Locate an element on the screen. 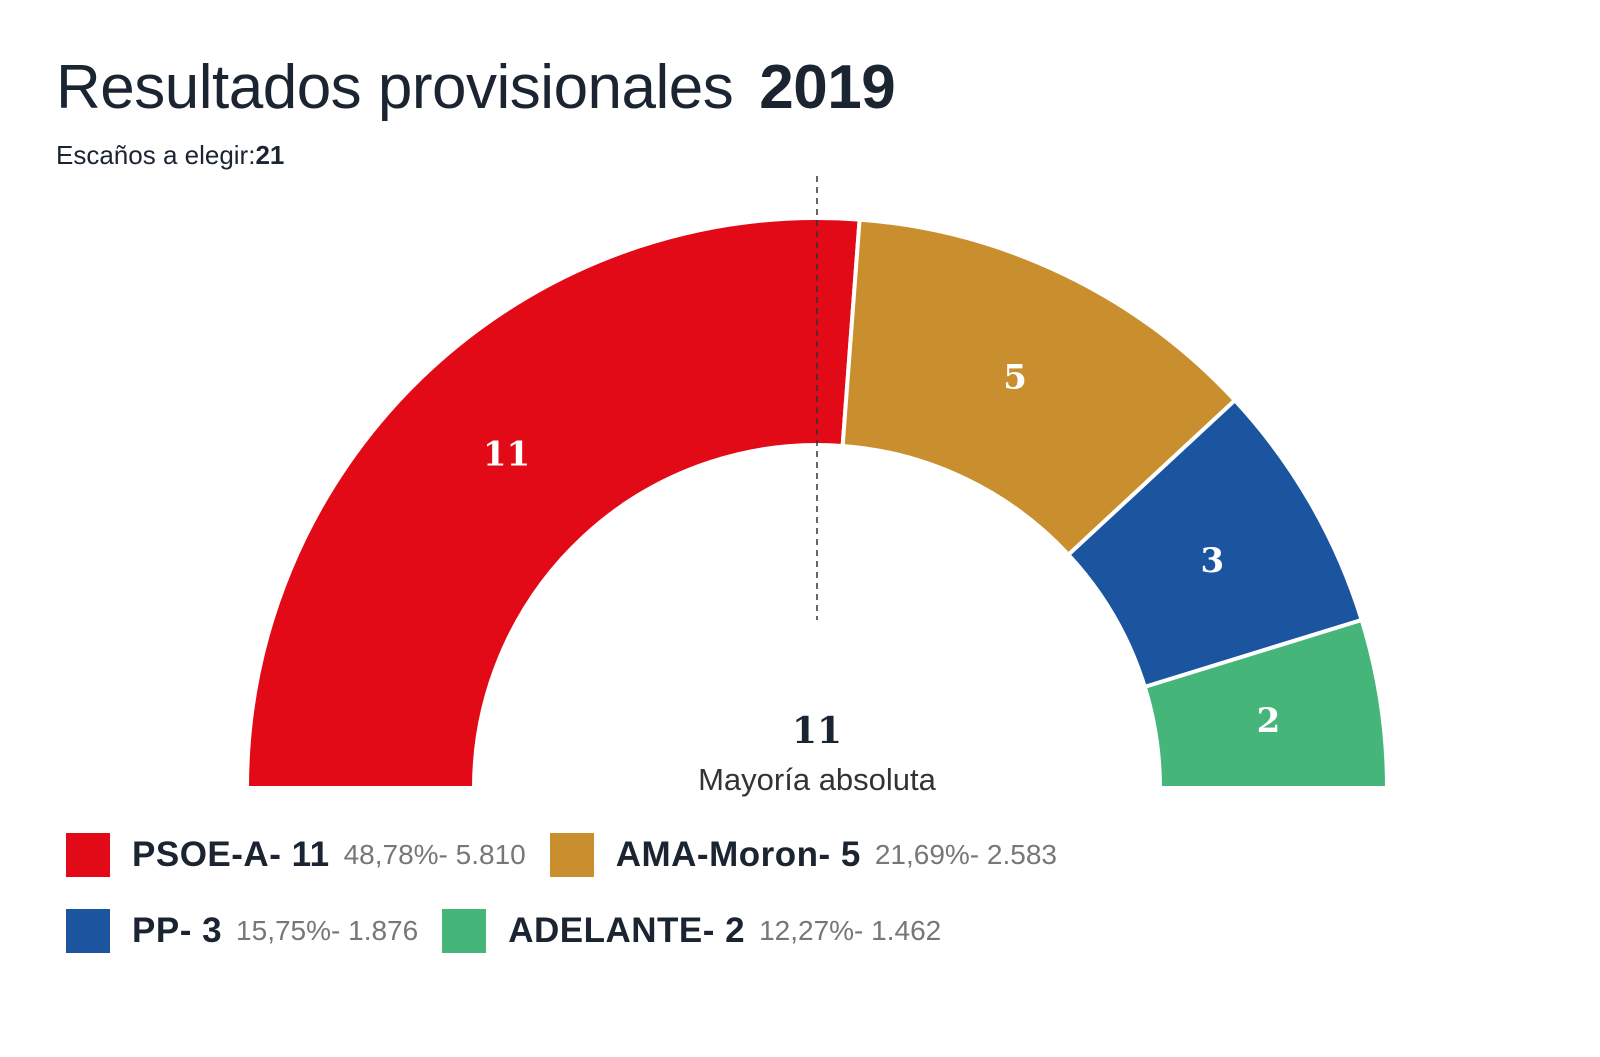 This screenshot has height=1057, width=1600. seats-to-elect: Escaños a elegir:21 is located at coordinates (170, 155).